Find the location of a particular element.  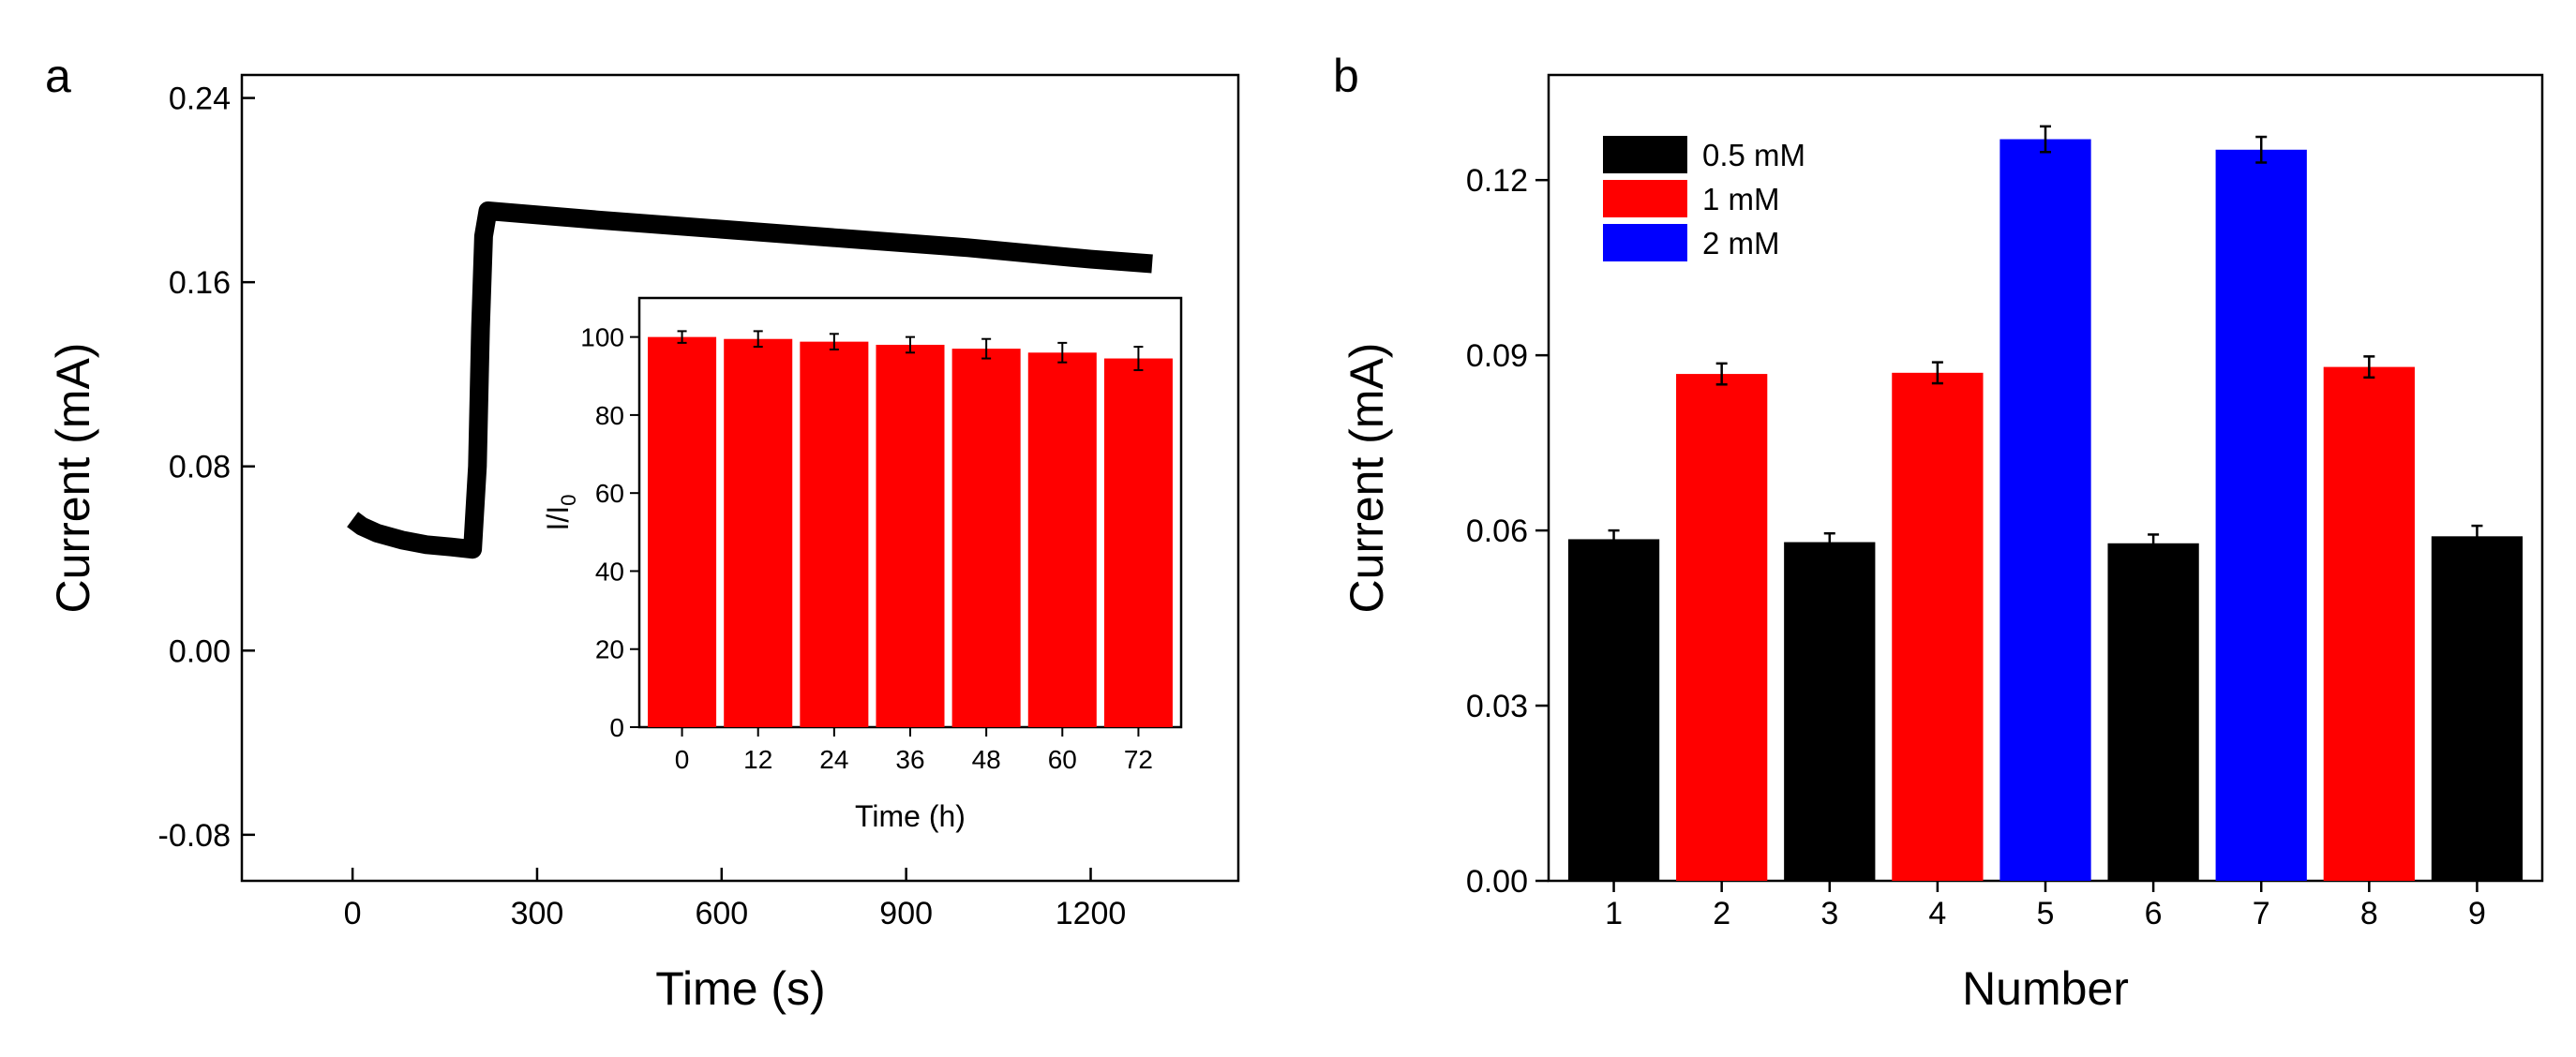

panel-b-y-tick-label: 0.09 is located at coordinates (1497, 356).